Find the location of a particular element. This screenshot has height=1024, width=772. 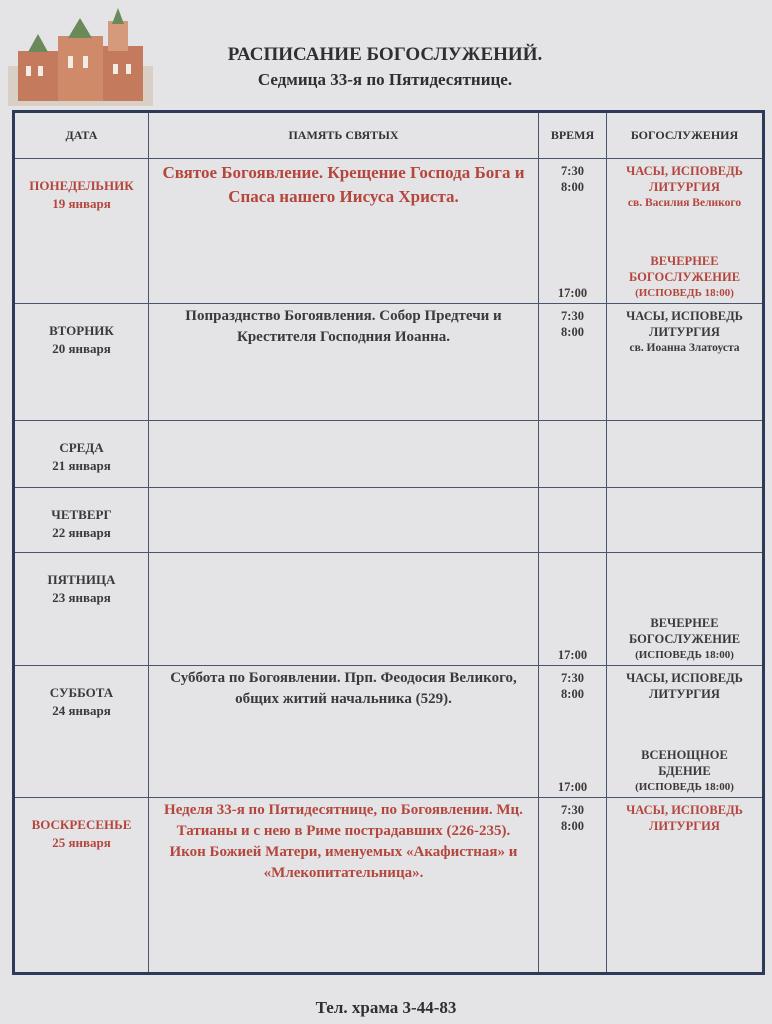

date-cell: СУББОТА 24 января is located at coordinates (81, 731).